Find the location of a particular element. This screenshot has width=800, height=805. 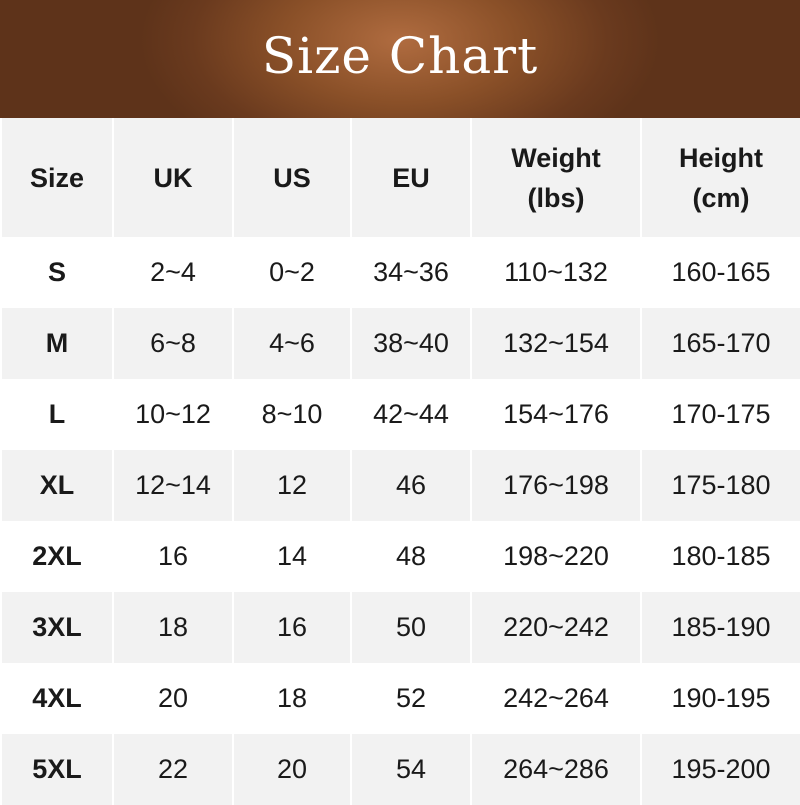

table-row: 4XL 20 18 52 242~264 190-195 is located at coordinates (400, 698).